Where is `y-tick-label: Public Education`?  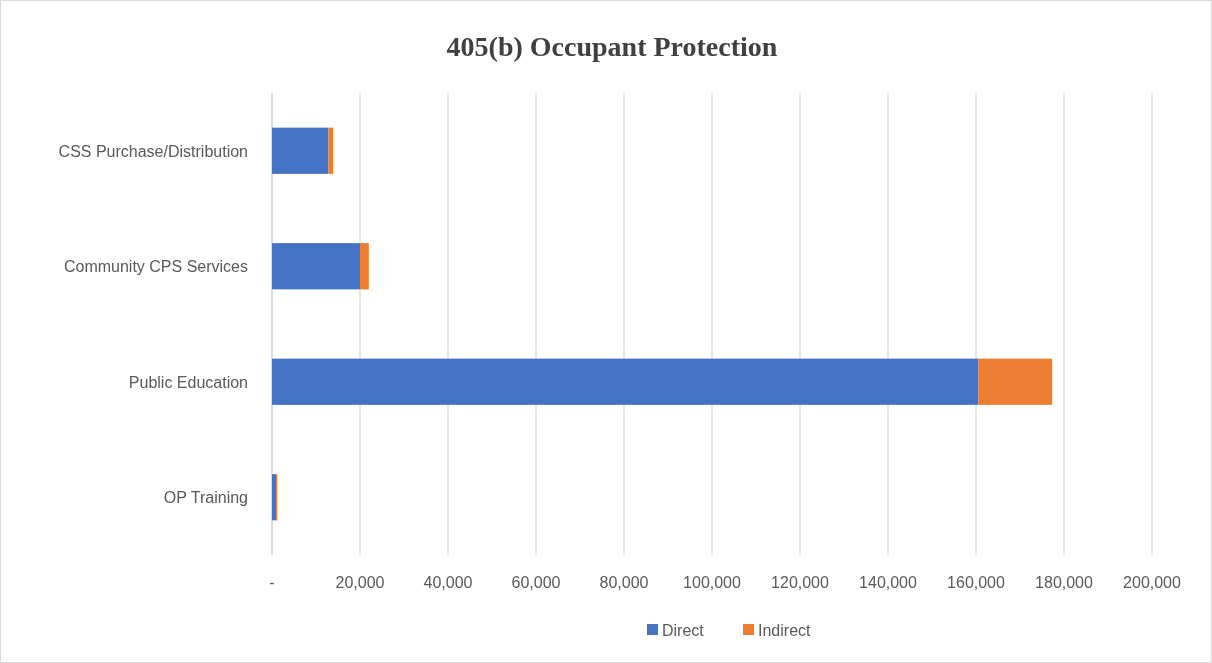
y-tick-label: Public Education is located at coordinates (188, 382).